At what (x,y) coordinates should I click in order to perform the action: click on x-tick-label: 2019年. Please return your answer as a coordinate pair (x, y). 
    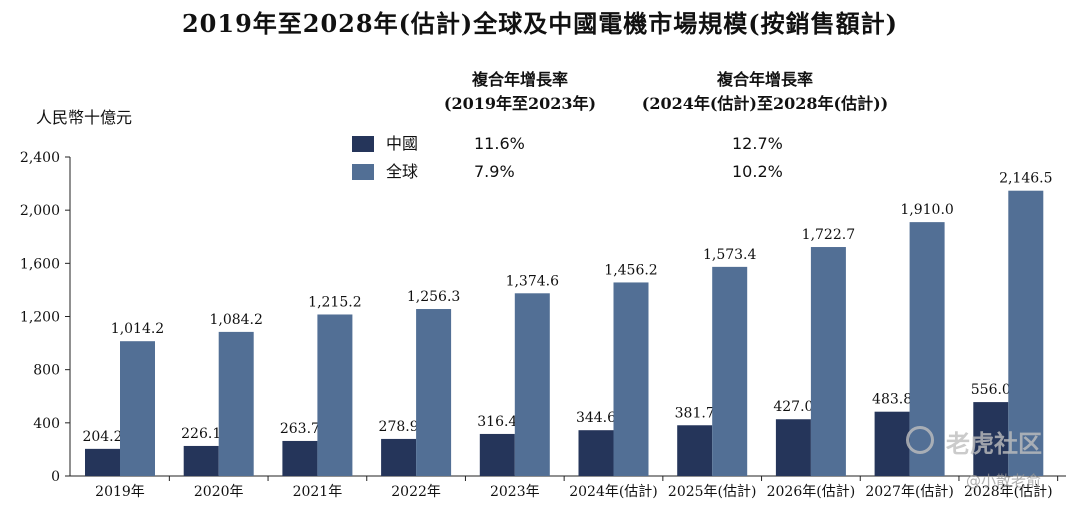
    Looking at the image, I should click on (120, 492).